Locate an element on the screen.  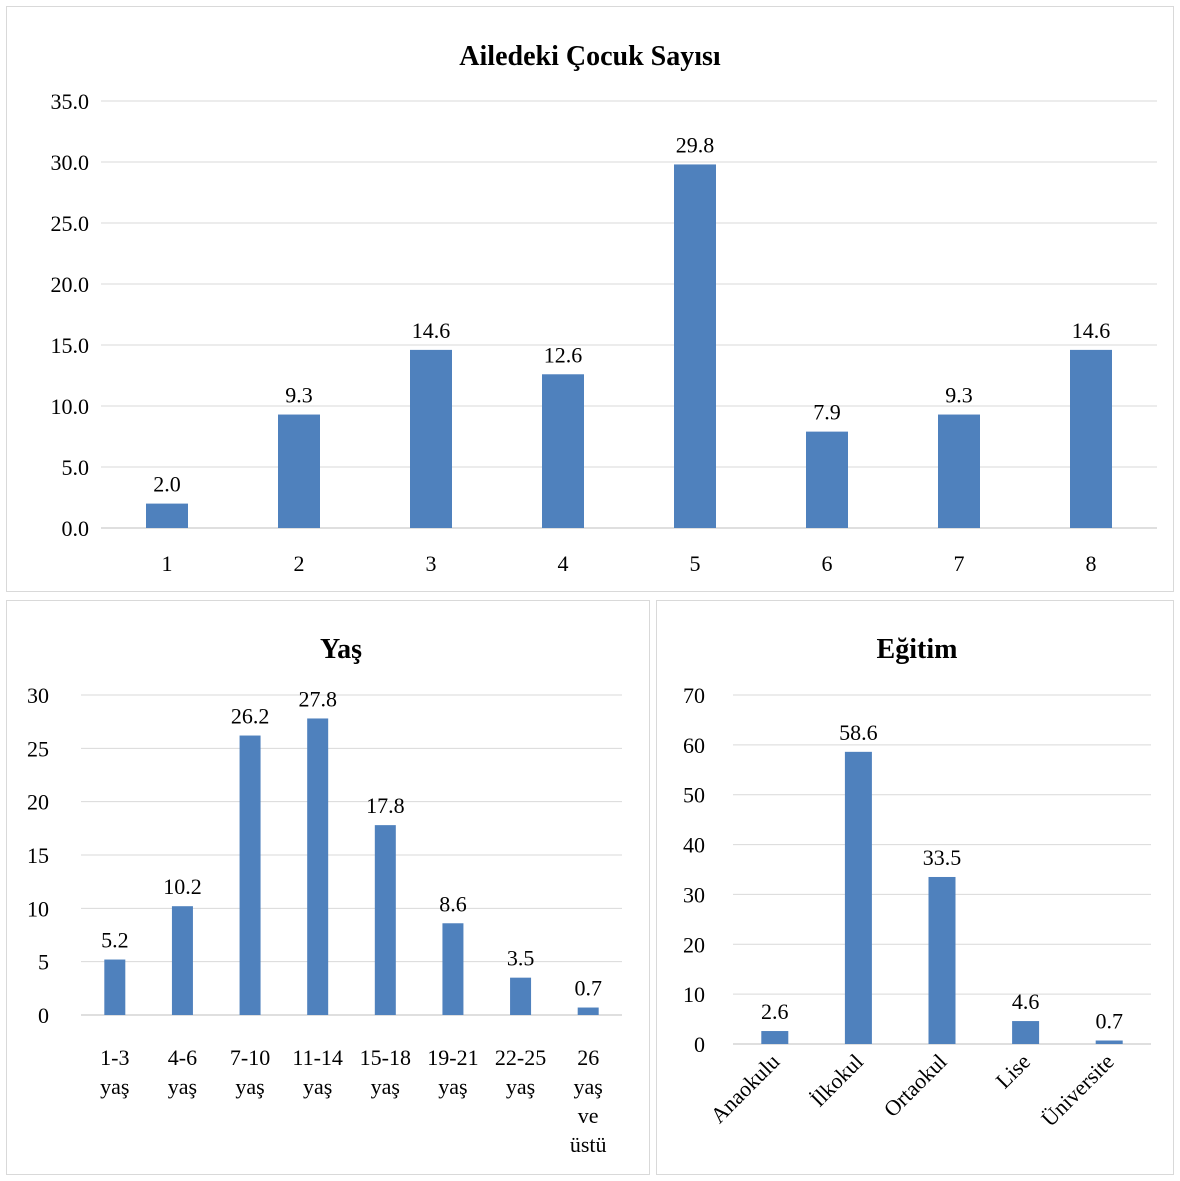
data-label: 26.2 is located at coordinates (250, 716).